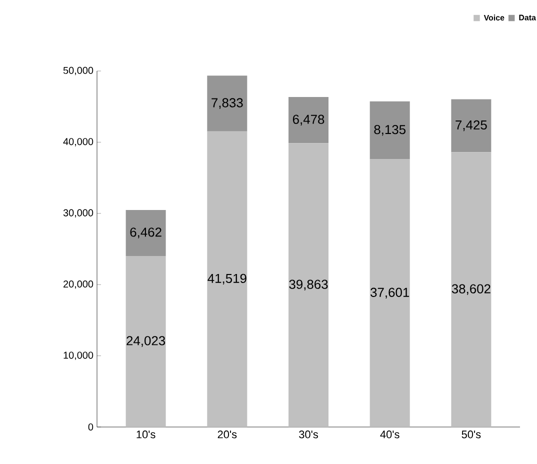 The image size is (537, 464). Describe the element at coordinates (308, 434) in the screenshot. I see `x-tick-label: 30's` at that location.